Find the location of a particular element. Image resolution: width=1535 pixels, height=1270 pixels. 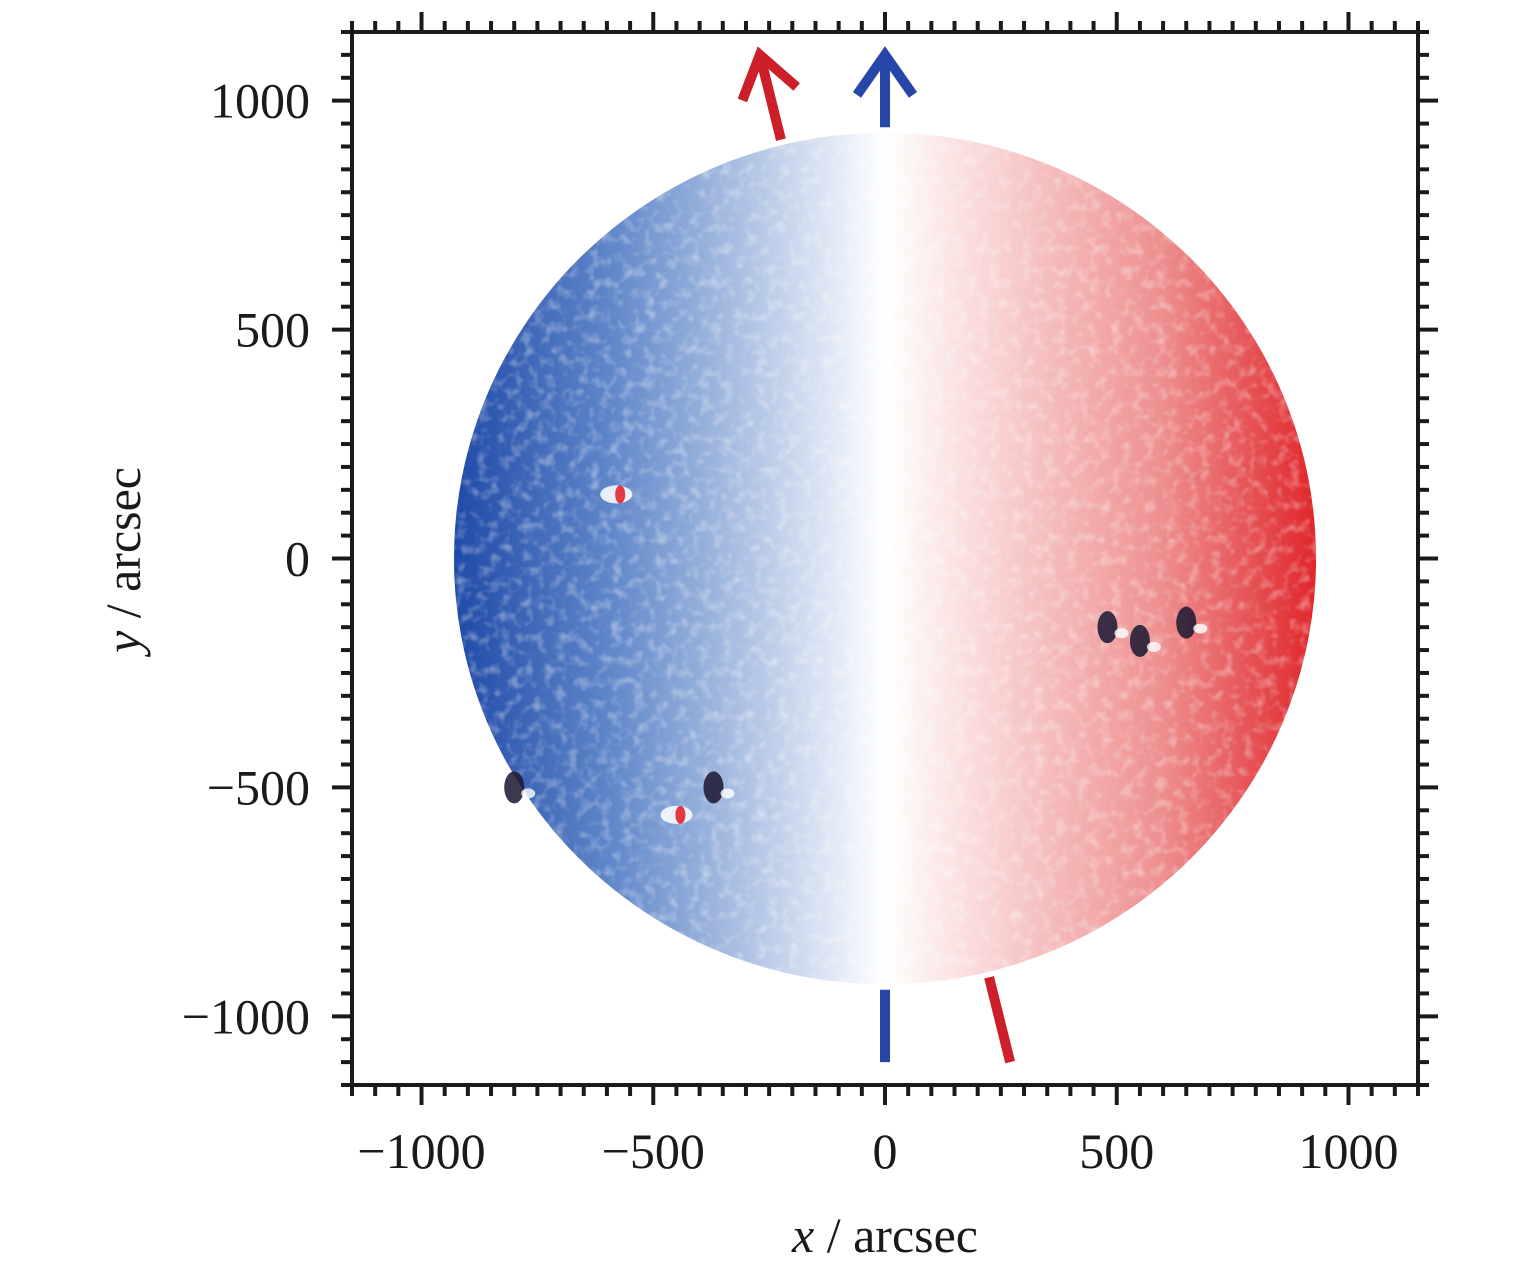

x-tick-label: 0 is located at coordinates (885, 1151).